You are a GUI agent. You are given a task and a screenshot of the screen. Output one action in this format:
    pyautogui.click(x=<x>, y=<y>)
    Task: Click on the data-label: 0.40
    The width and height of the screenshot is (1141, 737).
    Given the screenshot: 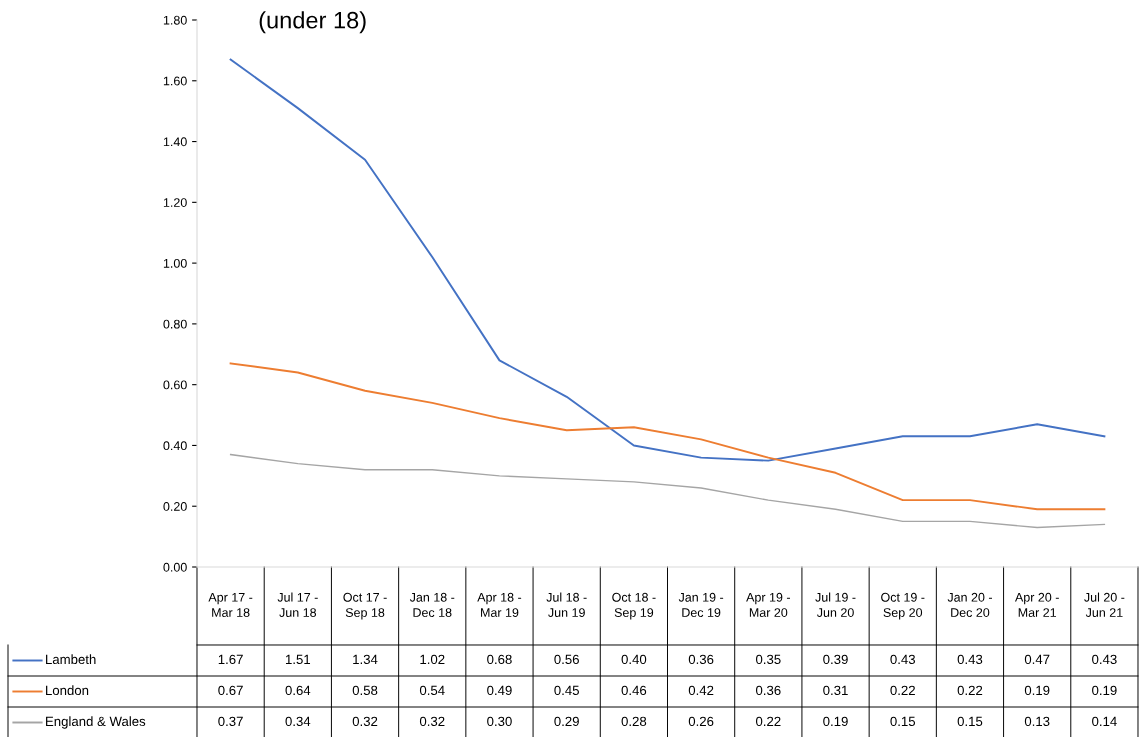 What is the action you would take?
    pyautogui.click(x=634, y=659)
    